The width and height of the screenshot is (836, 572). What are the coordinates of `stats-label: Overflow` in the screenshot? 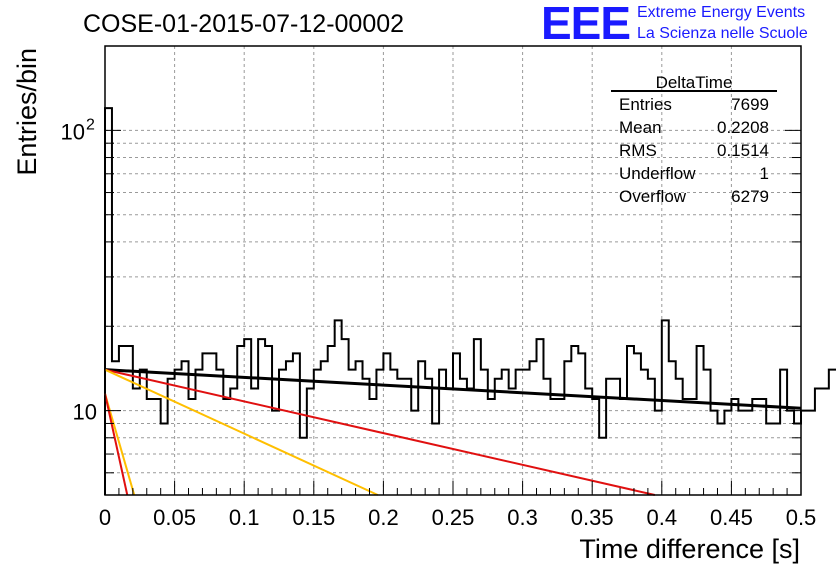 It's located at (653, 196).